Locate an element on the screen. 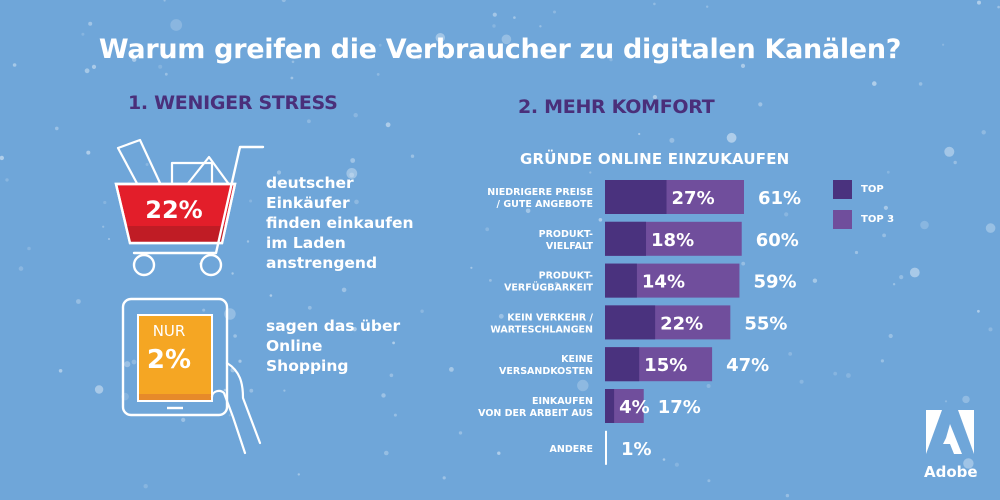 The width and height of the screenshot is (1000, 500). chart-legend: TOP TOP 3 is located at coordinates (863, 209).